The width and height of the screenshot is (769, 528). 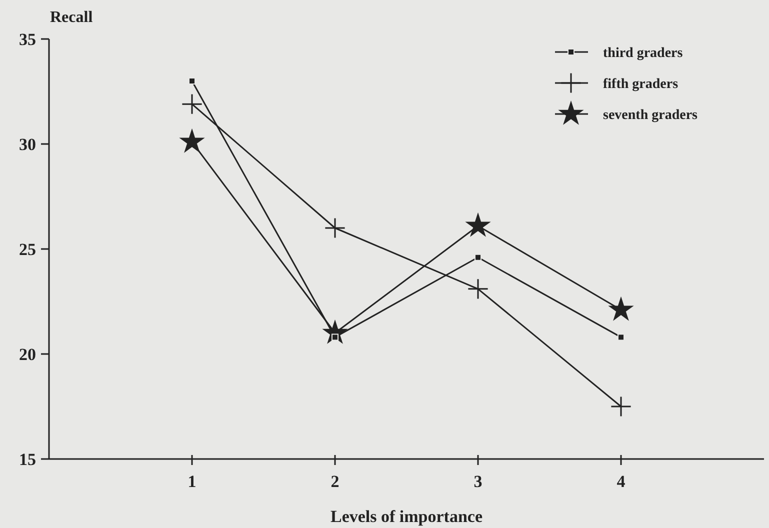 What do you see at coordinates (478, 481) in the screenshot?
I see `x-tick-label: 3` at bounding box center [478, 481].